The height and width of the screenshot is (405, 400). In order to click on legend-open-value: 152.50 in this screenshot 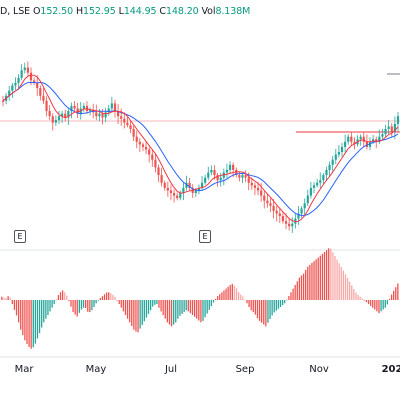, I will do `click(57, 11)`.